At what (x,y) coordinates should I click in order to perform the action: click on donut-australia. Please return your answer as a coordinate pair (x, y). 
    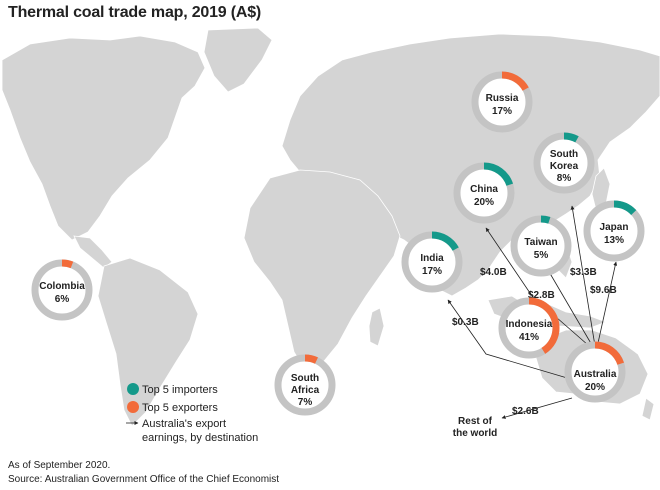
    Looking at the image, I should click on (595, 372).